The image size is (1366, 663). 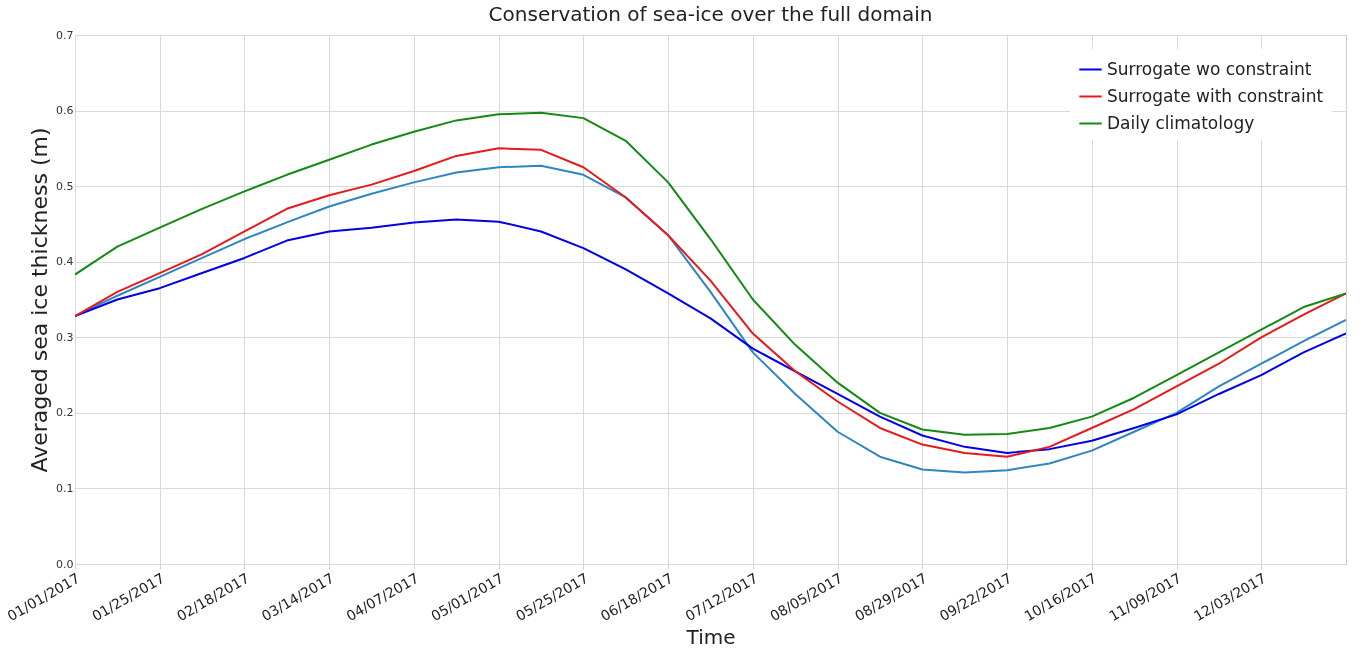 I want to click on y-tick-label: 0.4, so click(x=65, y=262).